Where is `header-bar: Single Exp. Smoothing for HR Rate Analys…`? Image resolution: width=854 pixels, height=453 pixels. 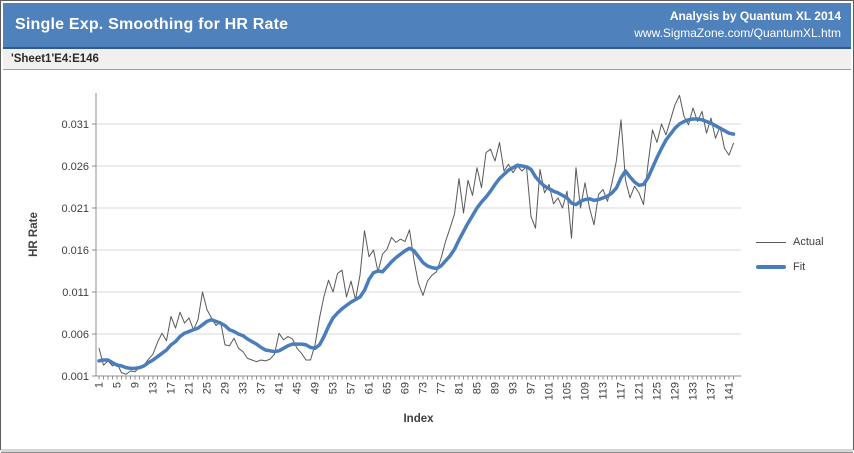
header-bar: Single Exp. Smoothing for HR Rate Analys… is located at coordinates (427, 26).